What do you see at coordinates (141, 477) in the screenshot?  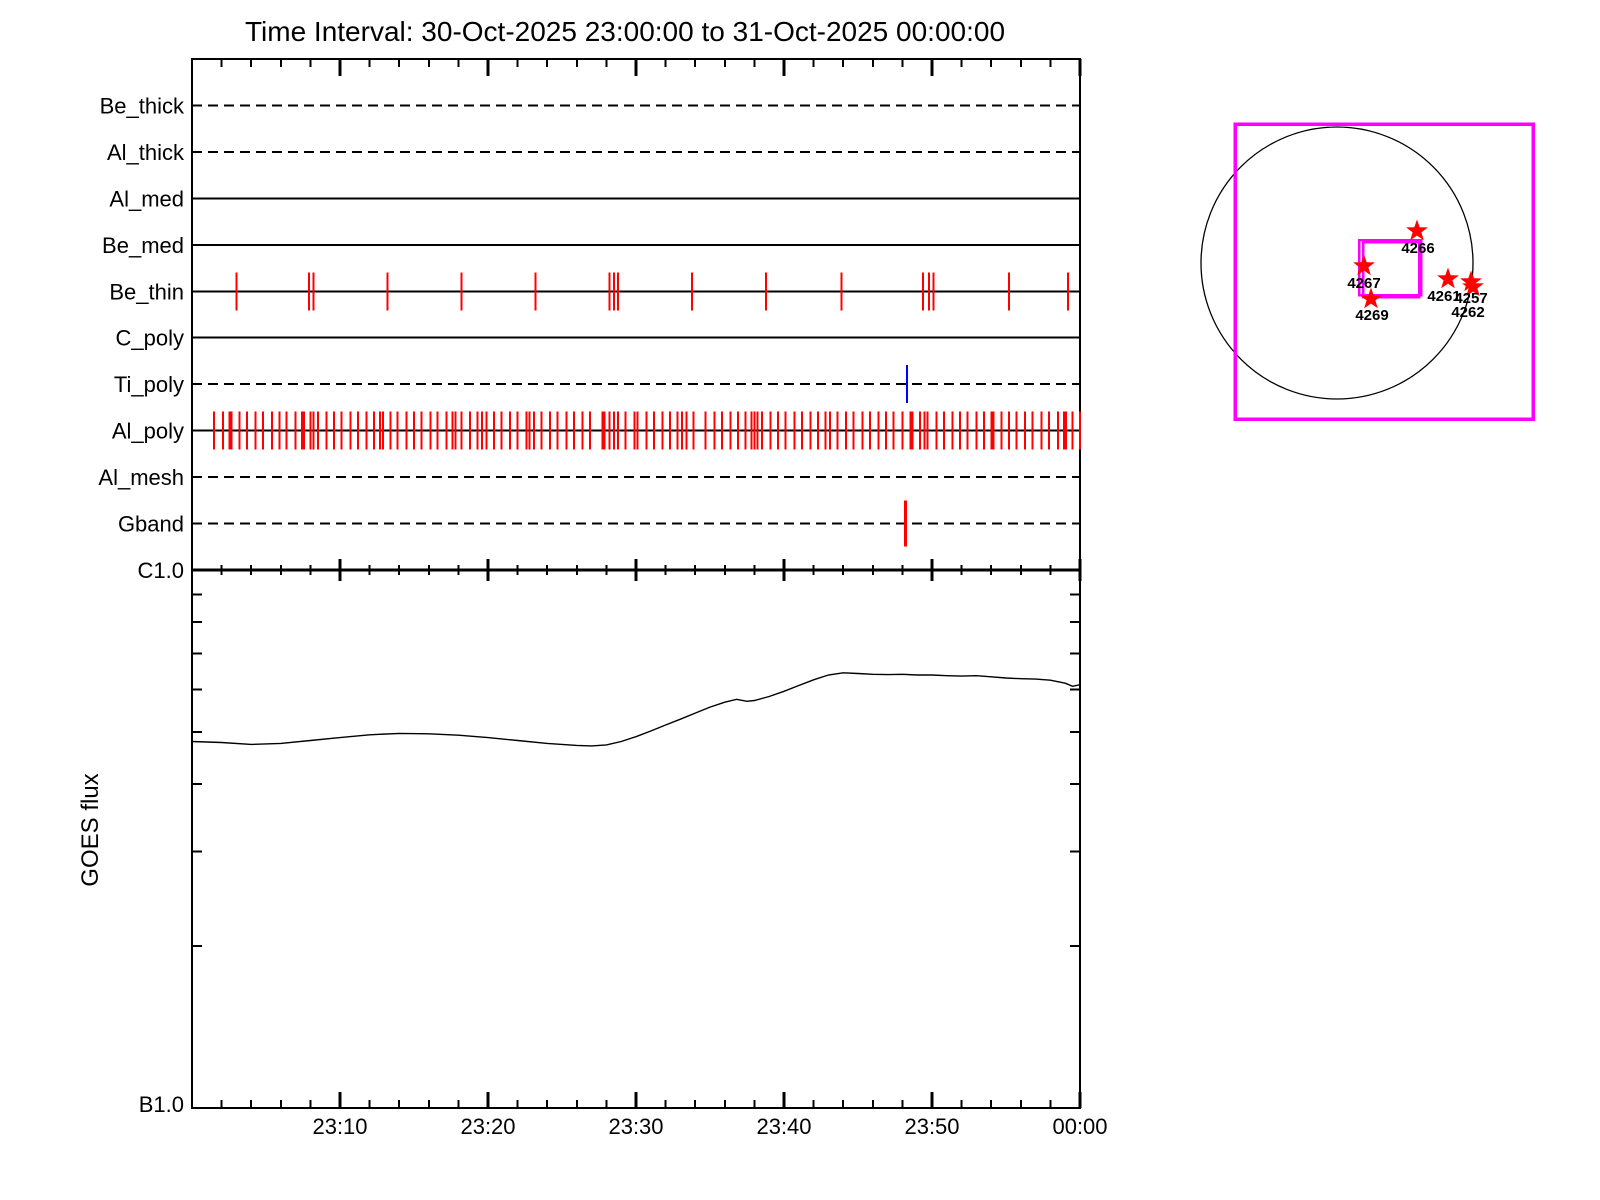 I see `filter-row-label-Al_mesh: Al_mesh` at bounding box center [141, 477].